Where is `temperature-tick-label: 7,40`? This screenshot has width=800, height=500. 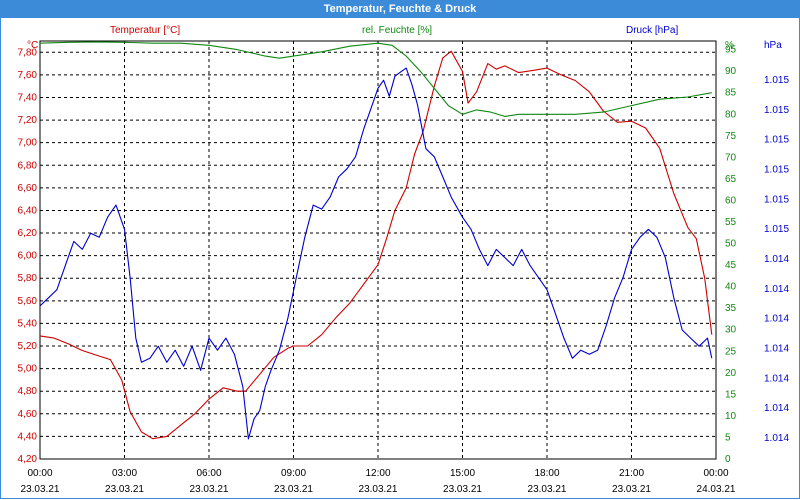 temperature-tick-label: 7,40 is located at coordinates (28, 97).